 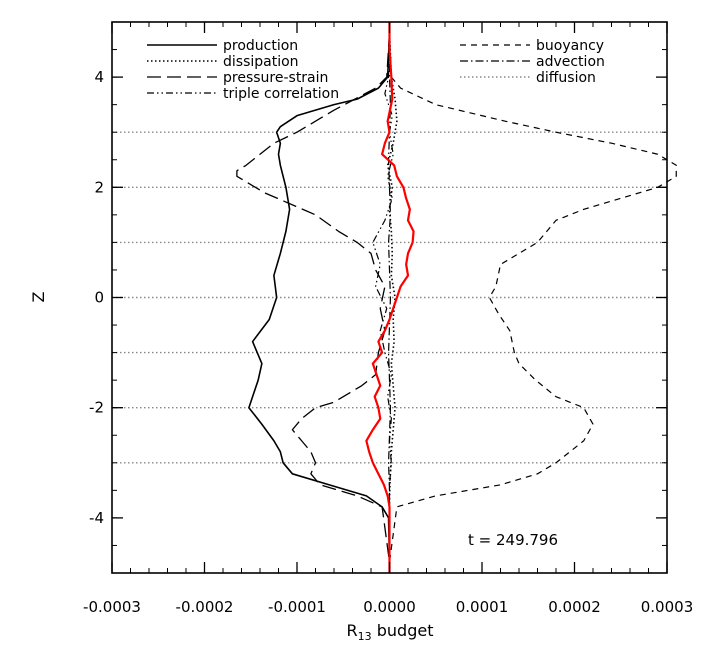 I want to click on legend-label-pressure-strain: pressure-strain, so click(x=275, y=78).